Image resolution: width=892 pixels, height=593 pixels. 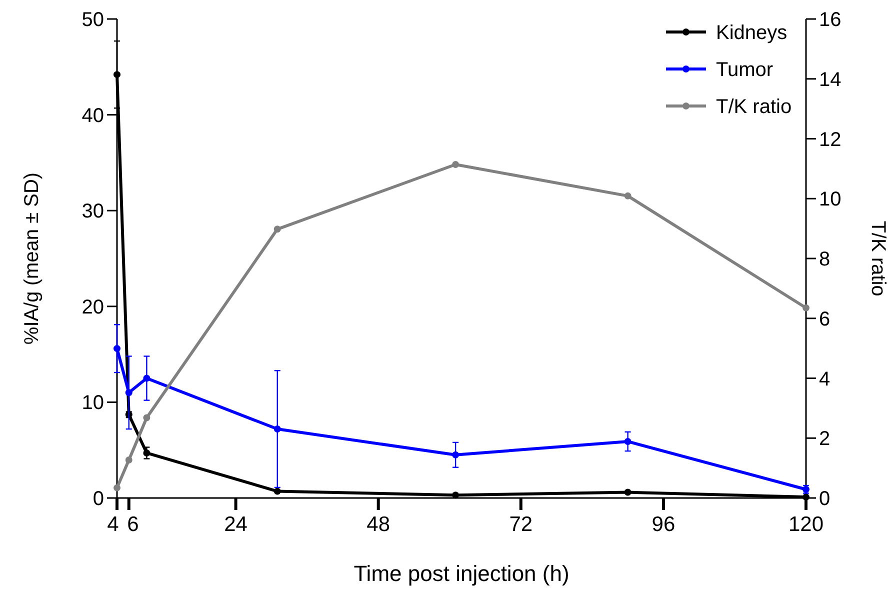 I want to click on legend-label: T/K ratio, so click(x=754, y=107).